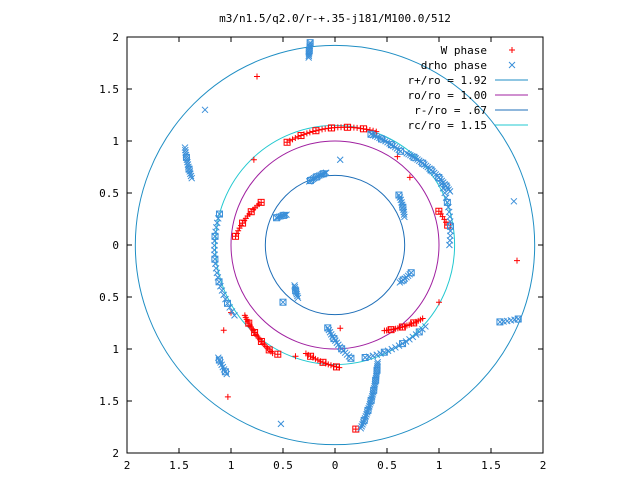 Image resolution: width=640 pixels, height=480 pixels. I want to click on x-tick-label: 0, so click(335, 465).